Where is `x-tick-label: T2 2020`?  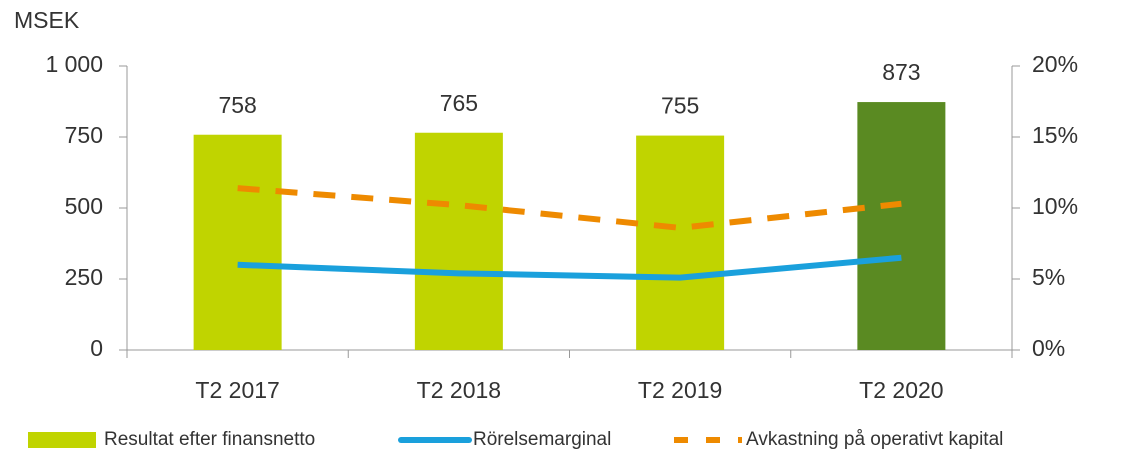
x-tick-label: T2 2020 is located at coordinates (901, 390).